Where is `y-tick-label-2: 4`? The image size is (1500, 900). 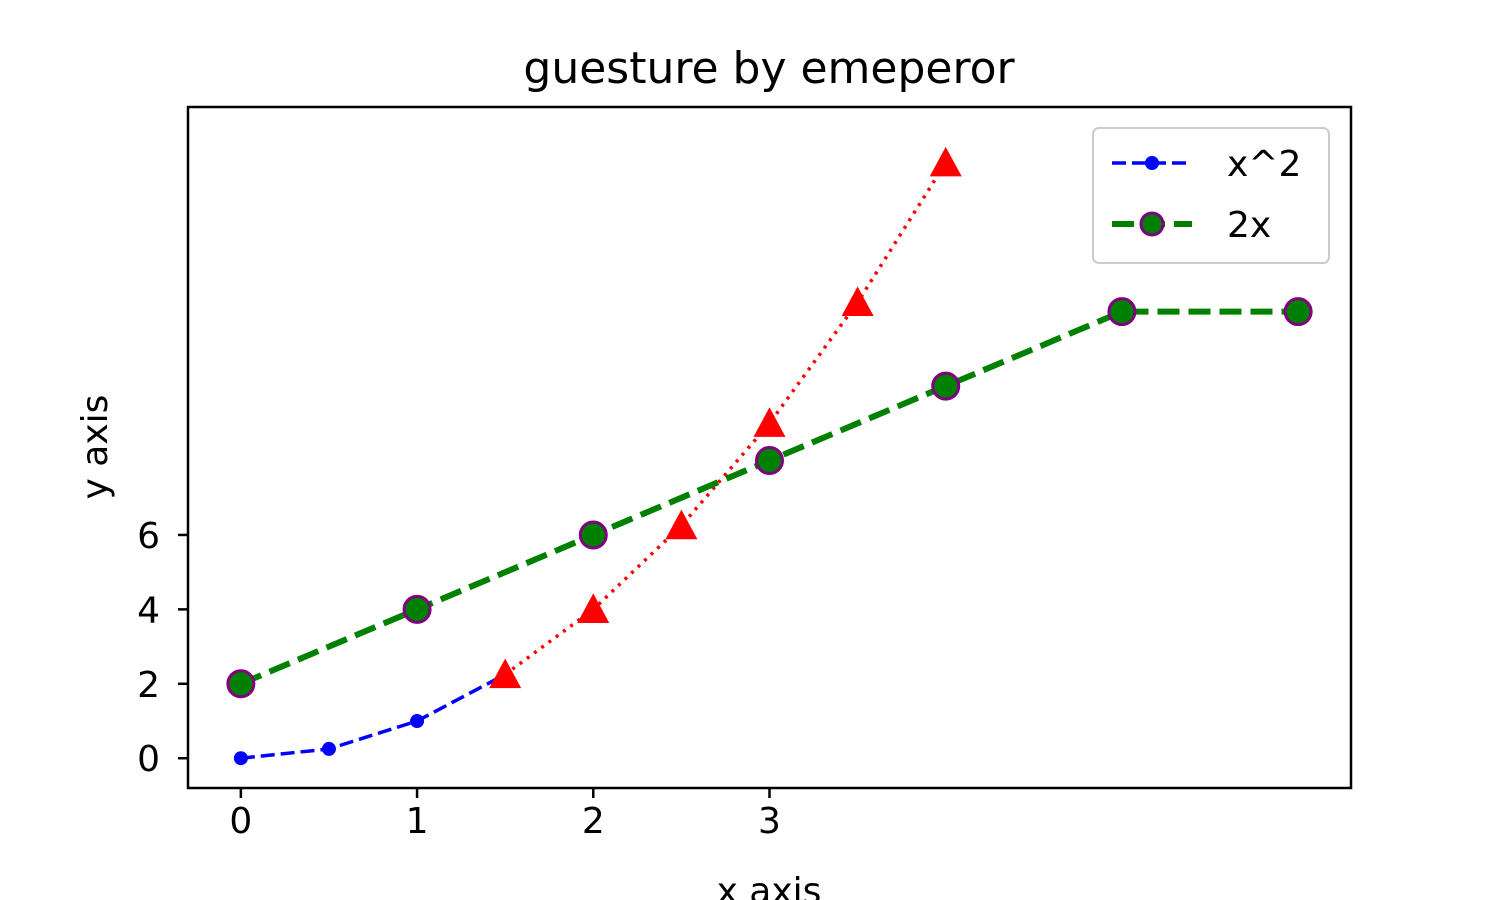
y-tick-label-2: 4 is located at coordinates (148, 610).